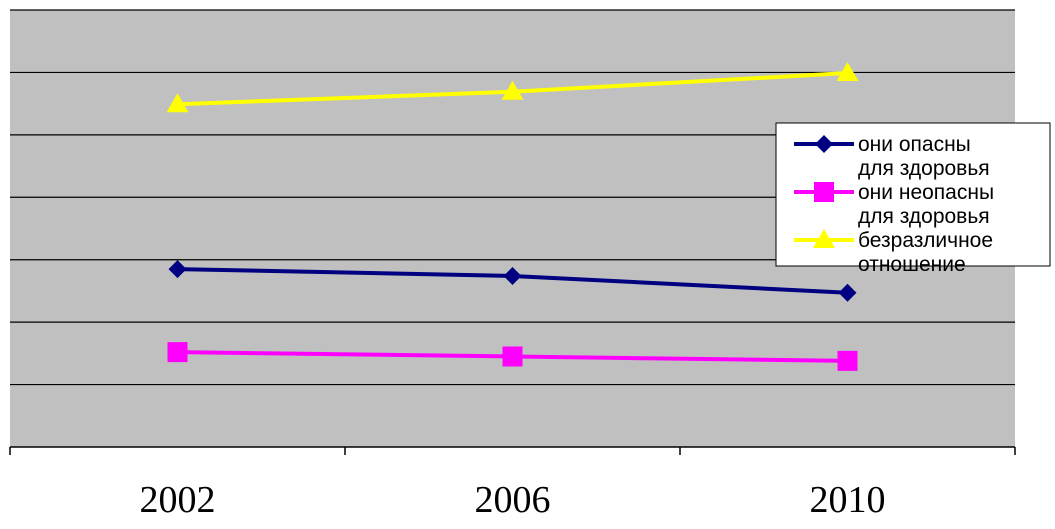 The image size is (1055, 529). I want to click on x-axis, so click(512, 450).